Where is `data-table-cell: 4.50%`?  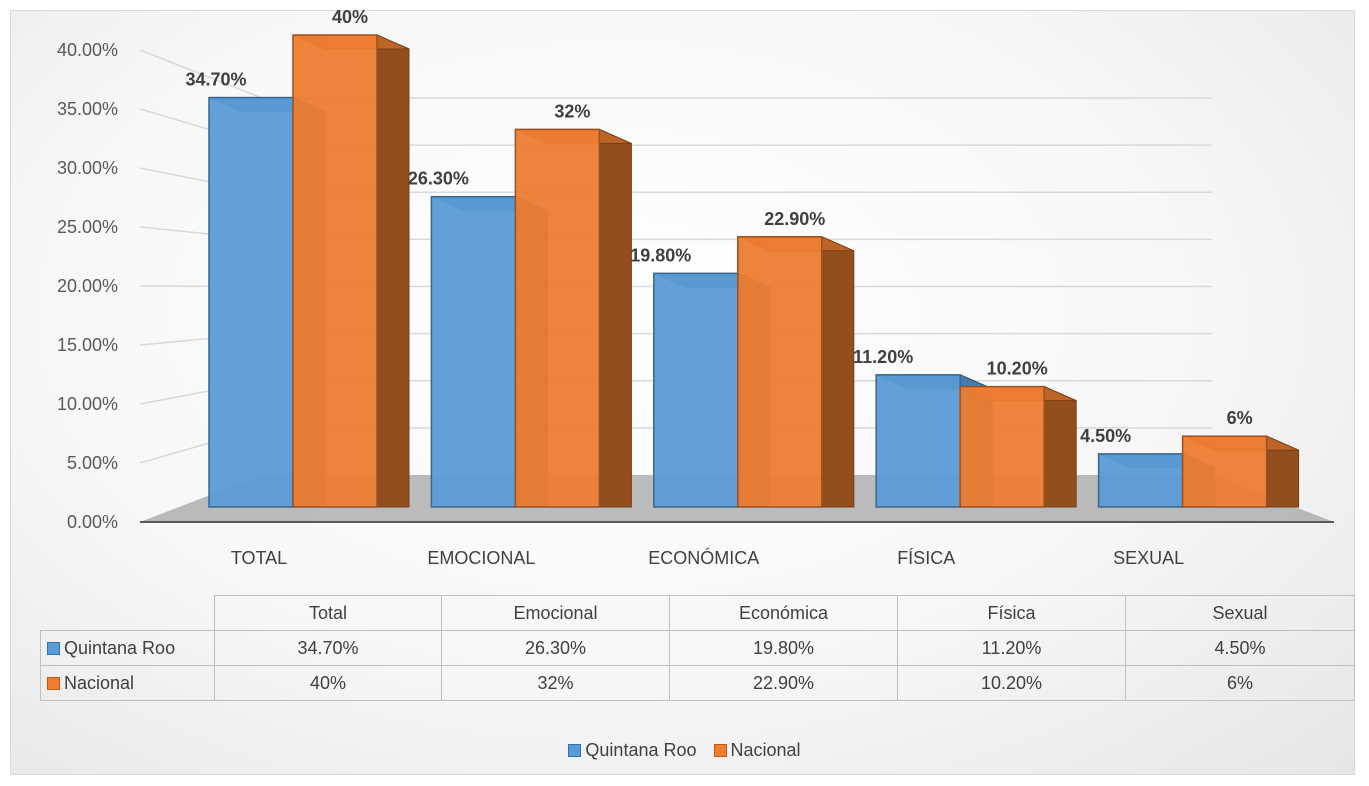 data-table-cell: 4.50% is located at coordinates (1240, 648).